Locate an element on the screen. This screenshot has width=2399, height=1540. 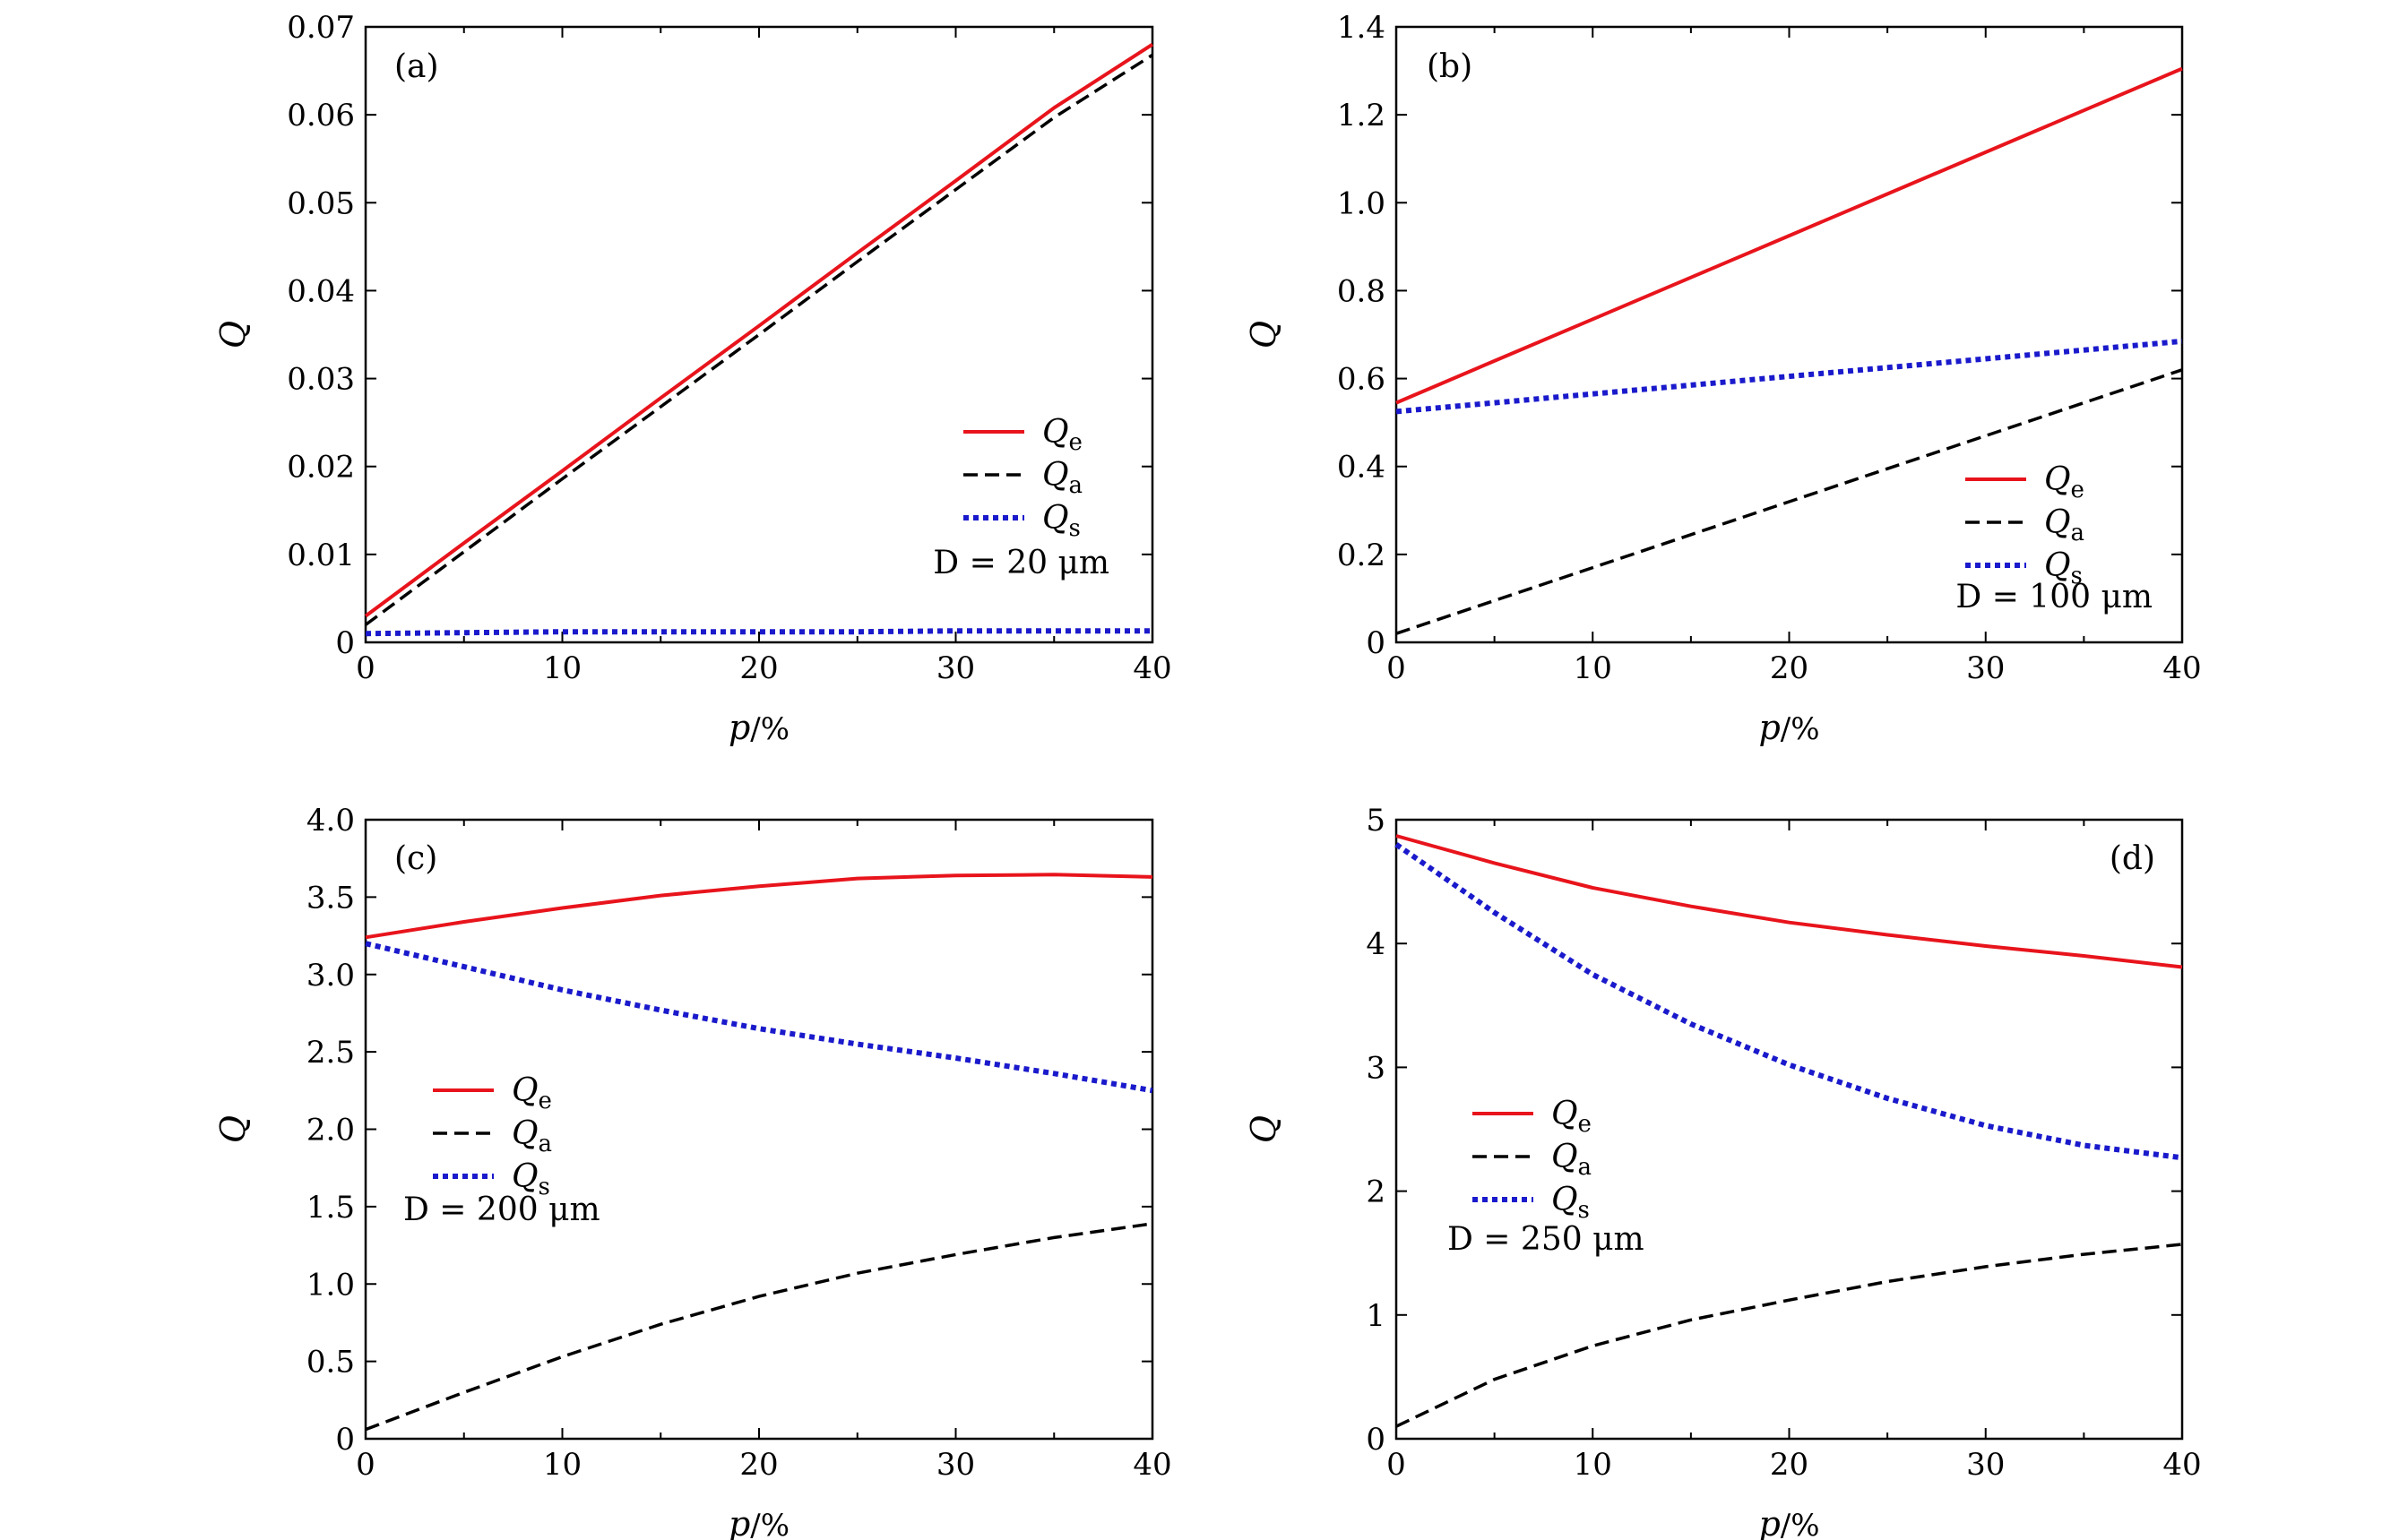
y-tick-label: 0.06 is located at coordinates (321, 116).